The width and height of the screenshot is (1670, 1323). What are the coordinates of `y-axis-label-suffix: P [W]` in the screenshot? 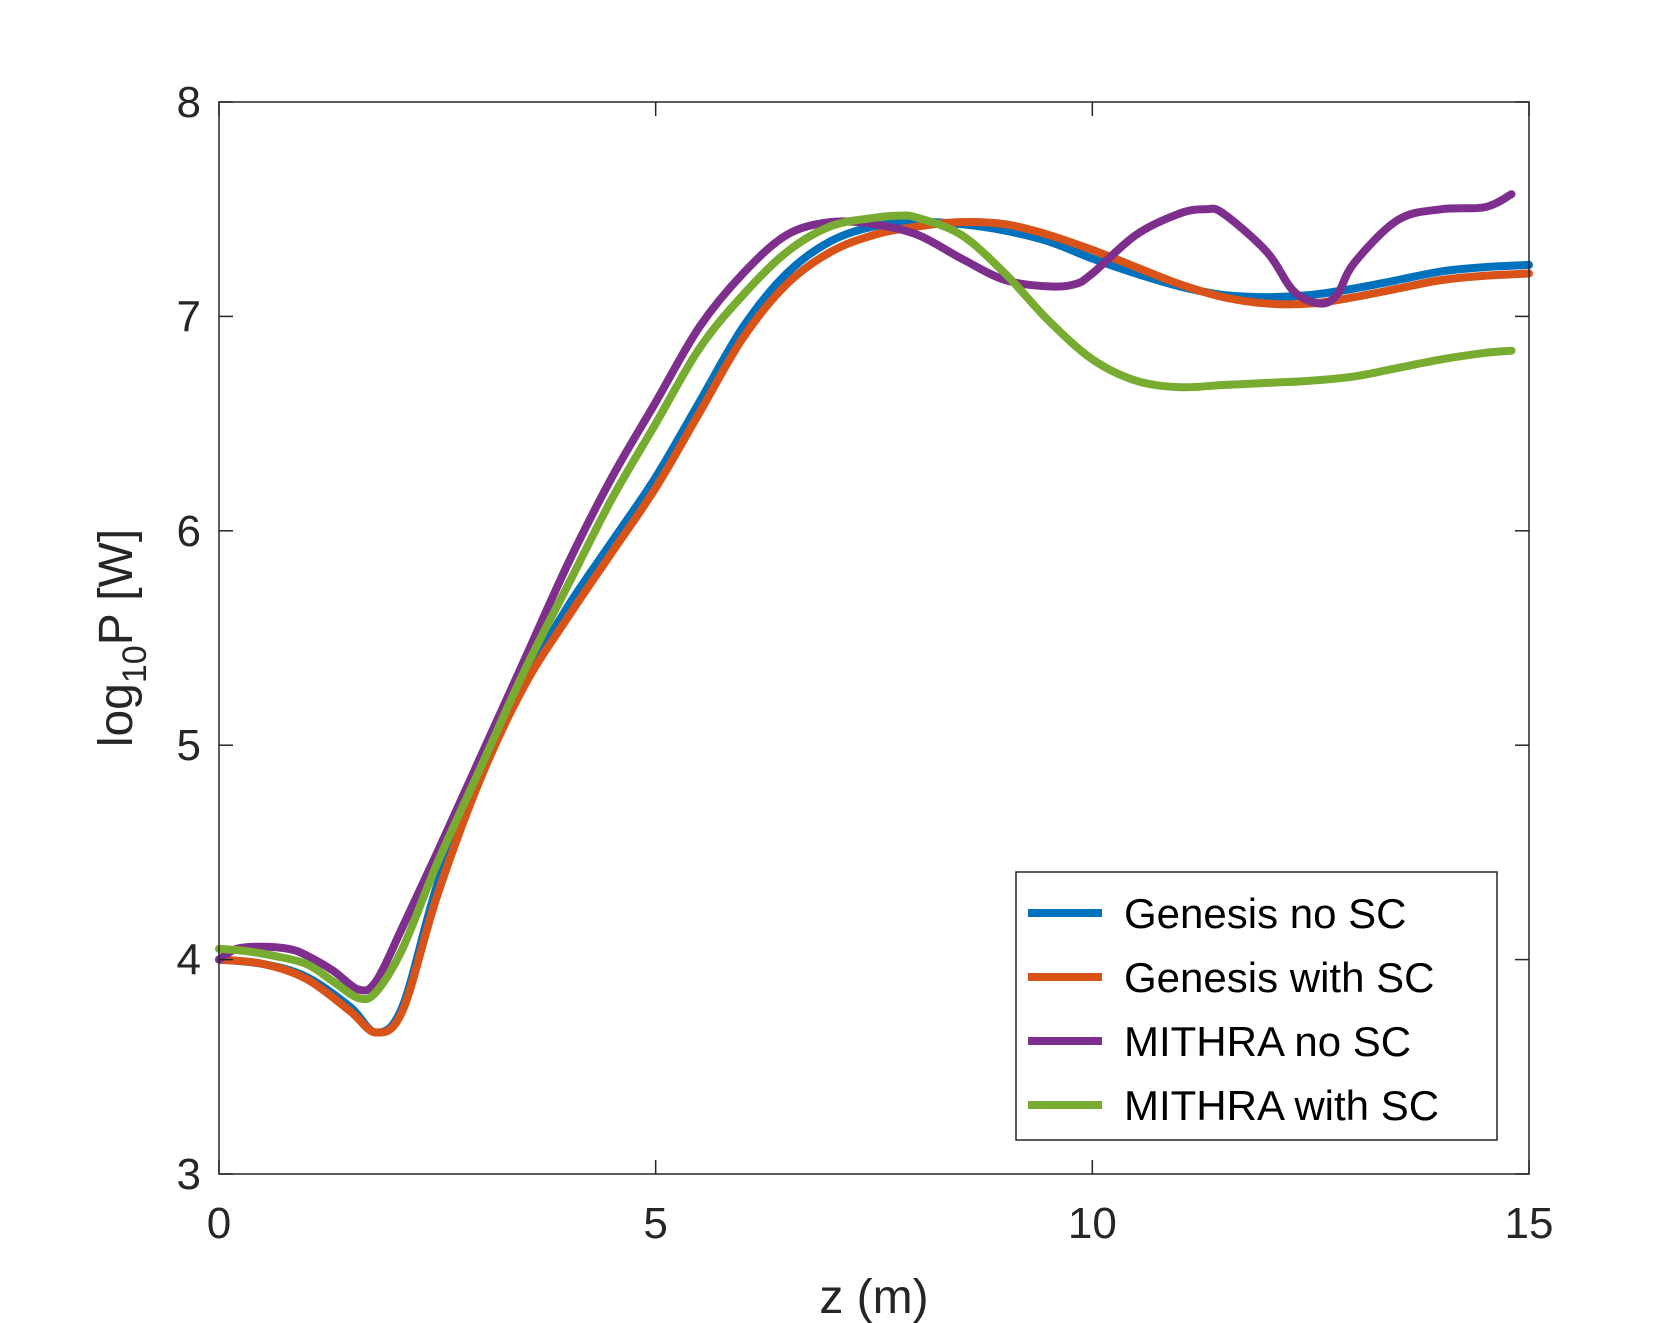 It's located at (116, 587).